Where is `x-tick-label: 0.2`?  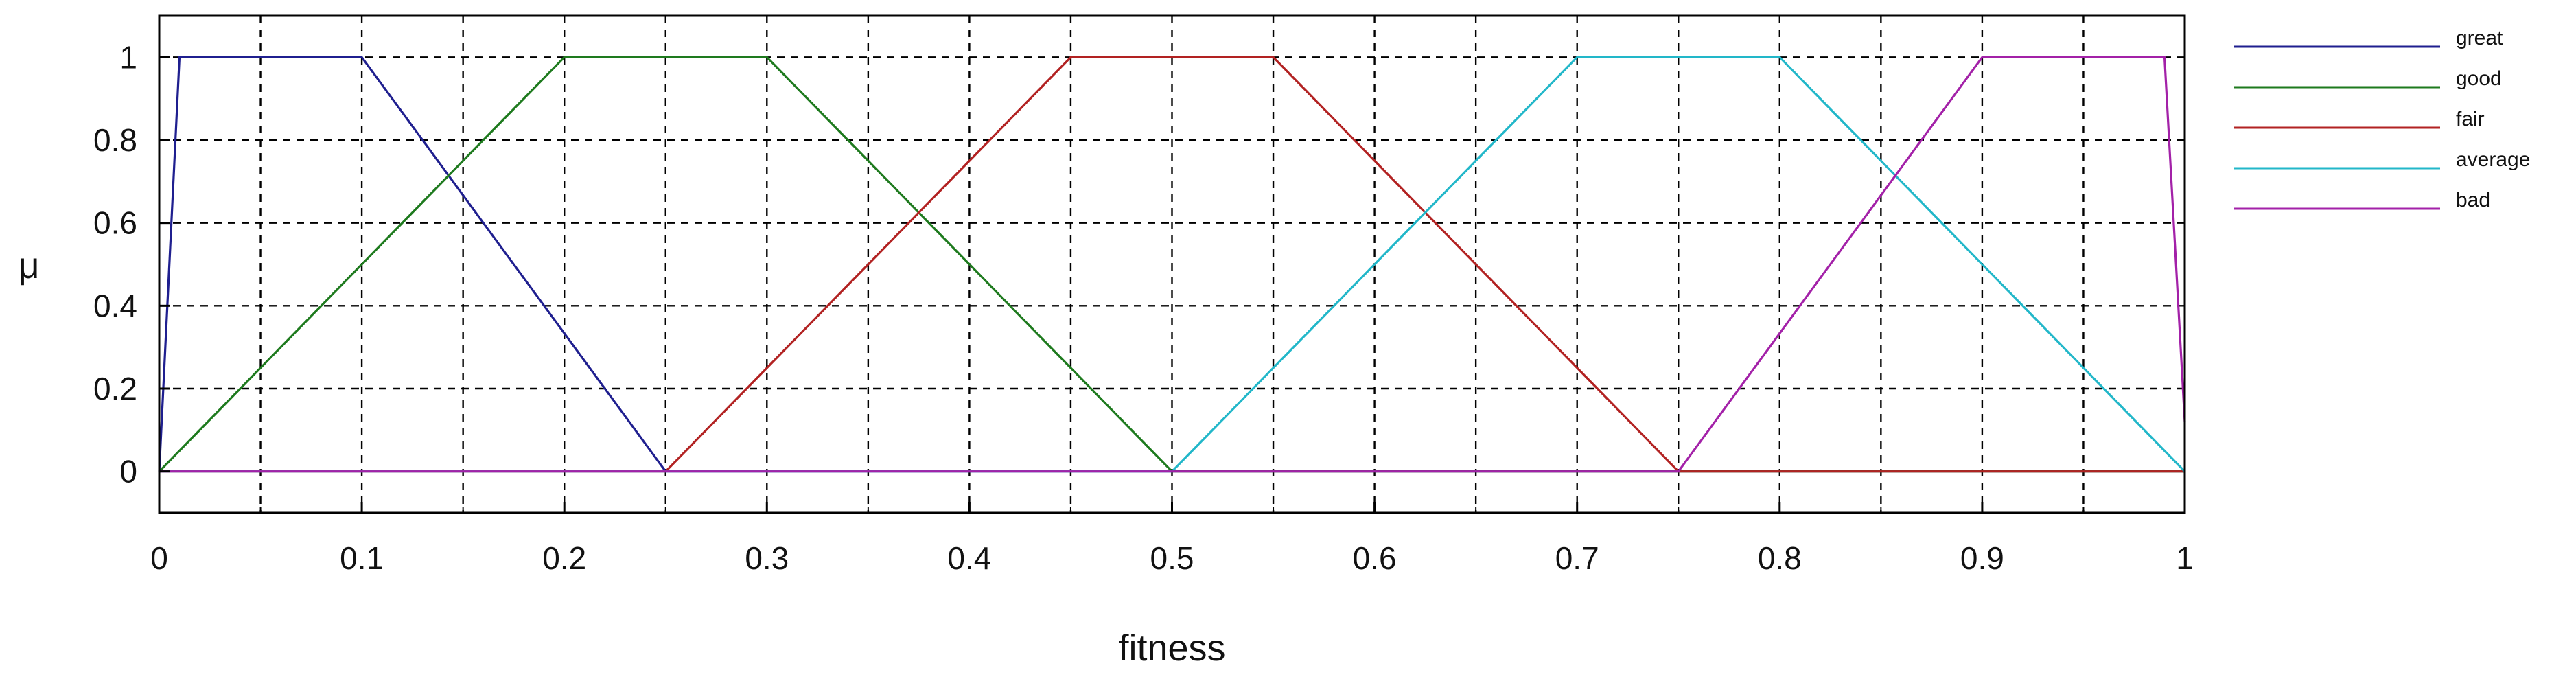 x-tick-label: 0.2 is located at coordinates (564, 558).